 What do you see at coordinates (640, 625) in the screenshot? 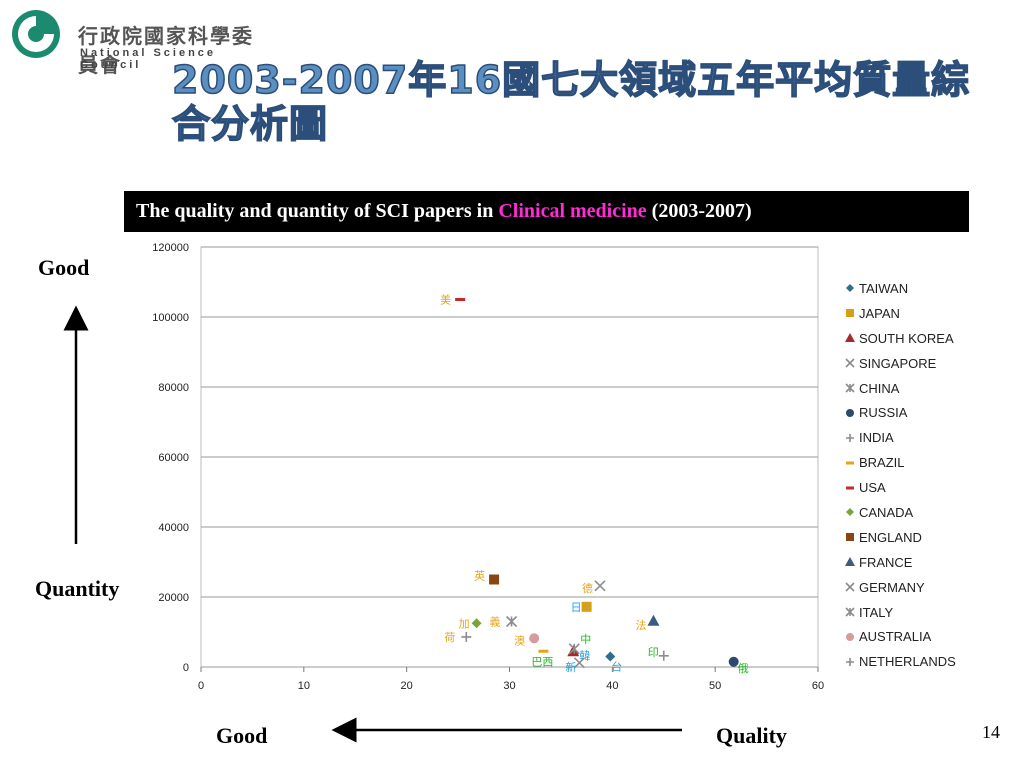
I see `point-label-france: 法` at bounding box center [640, 625].